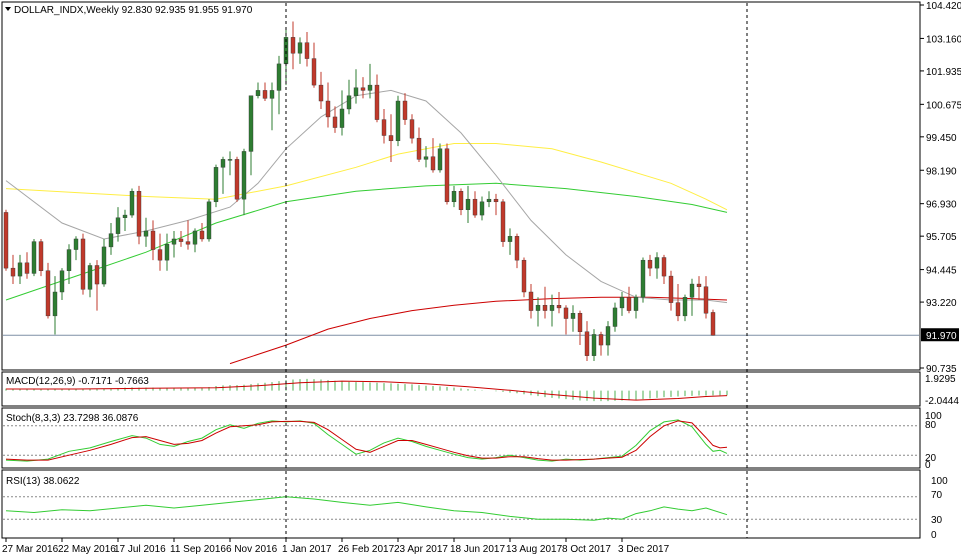 This screenshot has width=961, height=559. What do you see at coordinates (87, 549) in the screenshot?
I see `x-tick-label: 22 May 2016` at bounding box center [87, 549].